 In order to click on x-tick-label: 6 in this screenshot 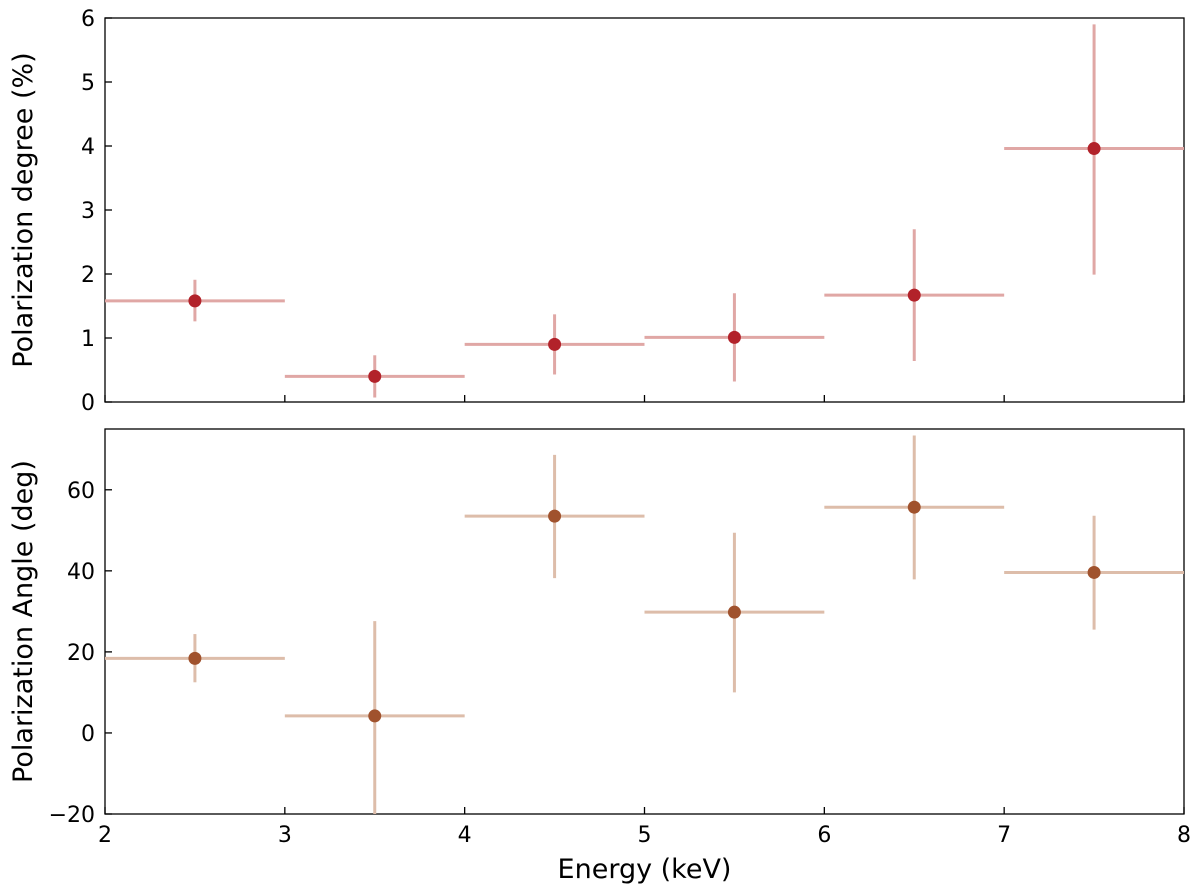, I will do `click(824, 835)`.